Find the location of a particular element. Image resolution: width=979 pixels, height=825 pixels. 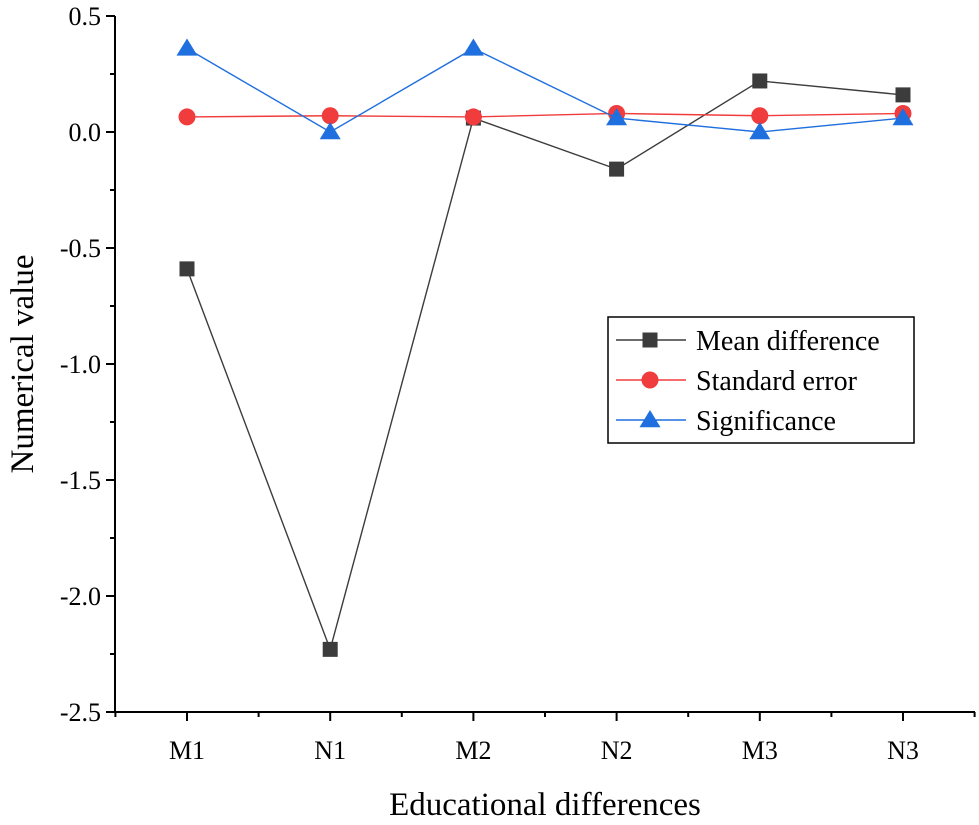

x-ticks: M1 N1 M2 N2 M3 N3 is located at coordinates (545, 738).